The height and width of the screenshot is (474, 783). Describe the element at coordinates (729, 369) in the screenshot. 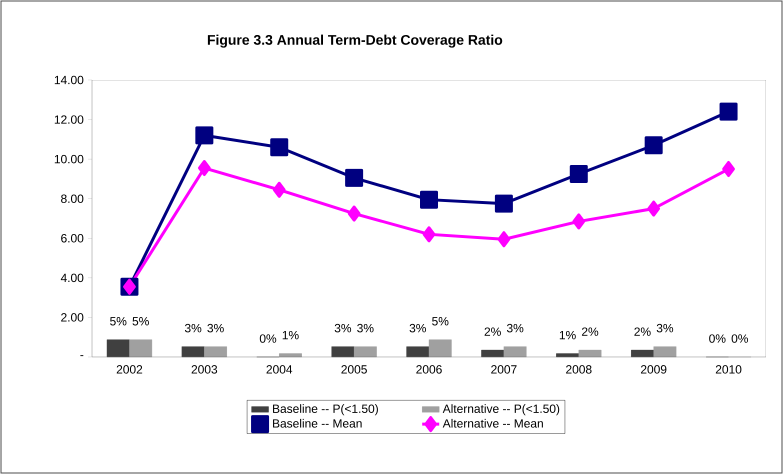

I see `x-tick-label: 2010` at that location.